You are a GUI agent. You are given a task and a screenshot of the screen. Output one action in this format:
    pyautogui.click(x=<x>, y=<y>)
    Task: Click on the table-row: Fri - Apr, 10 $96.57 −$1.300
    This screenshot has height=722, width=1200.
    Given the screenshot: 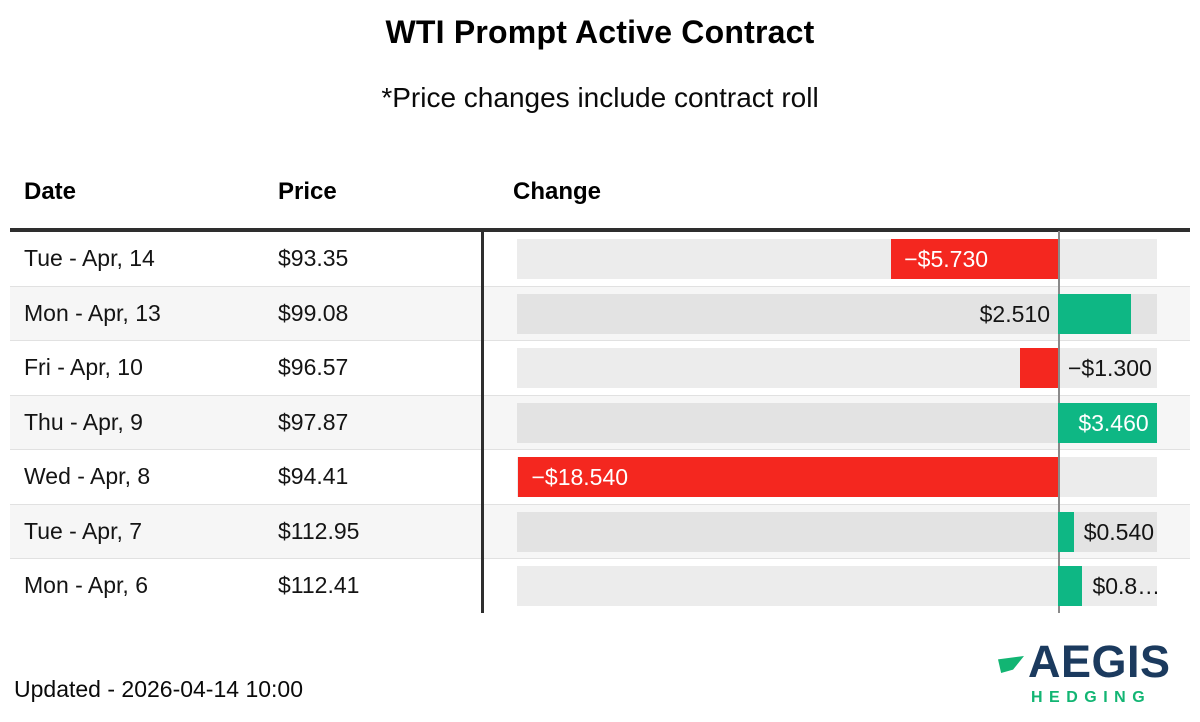 What is the action you would take?
    pyautogui.click(x=600, y=368)
    